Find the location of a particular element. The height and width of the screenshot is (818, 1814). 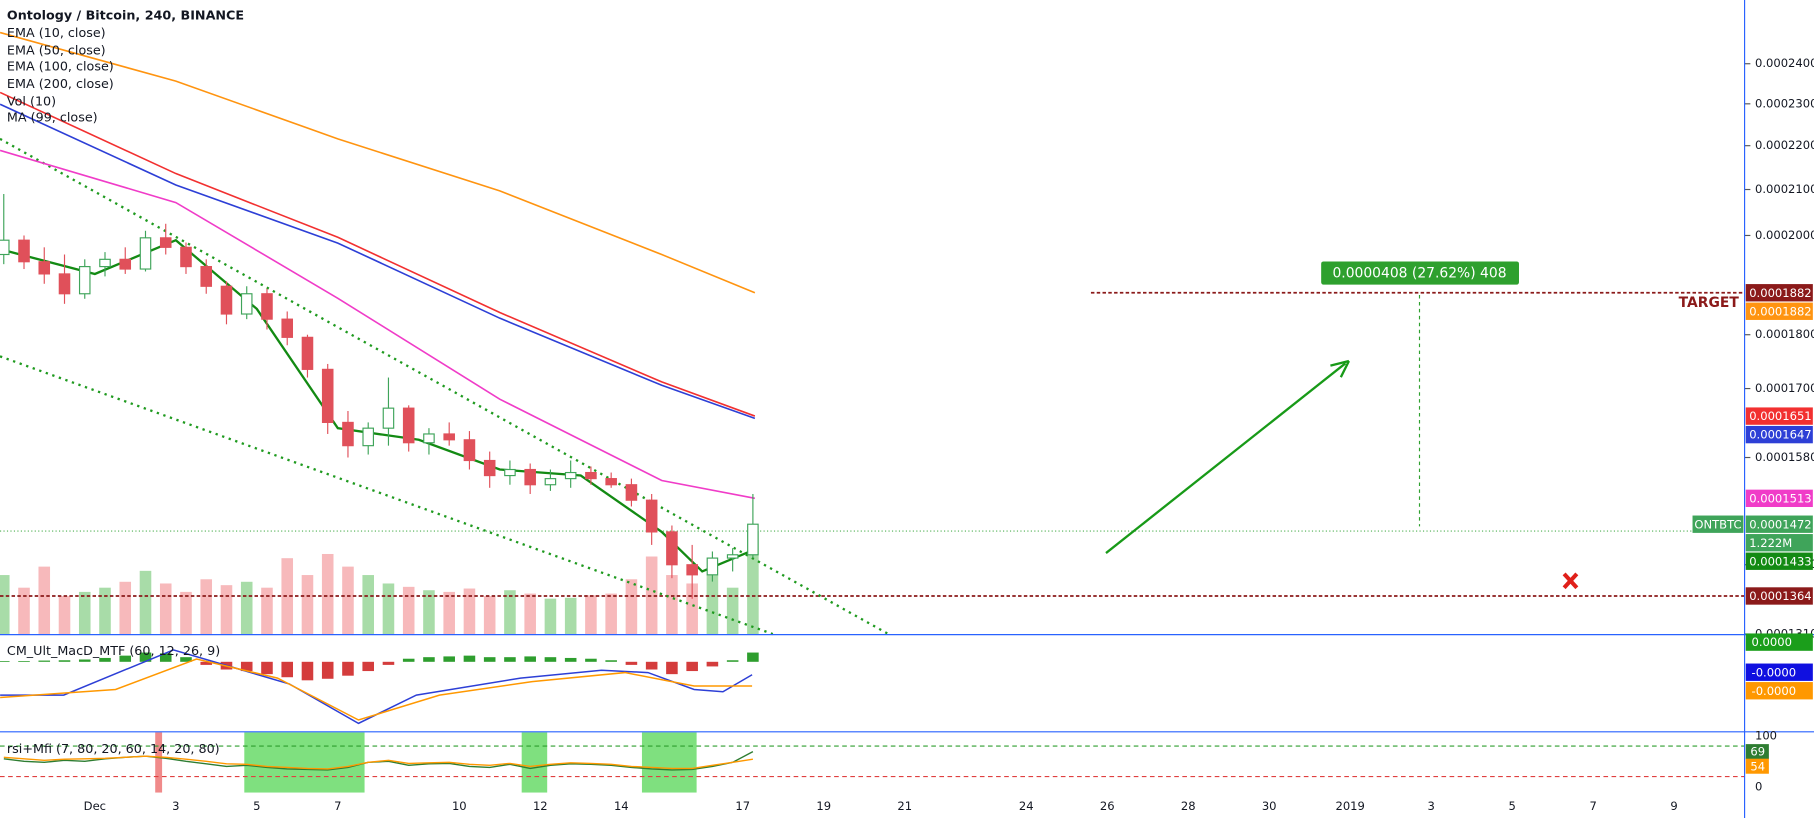

macd-label: -0.0000 is located at coordinates (1774, 691).